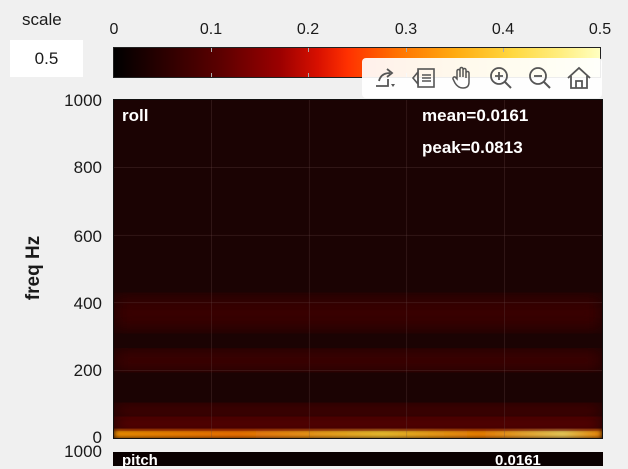  I want to click on y-tick-label: 600, so click(87, 236).